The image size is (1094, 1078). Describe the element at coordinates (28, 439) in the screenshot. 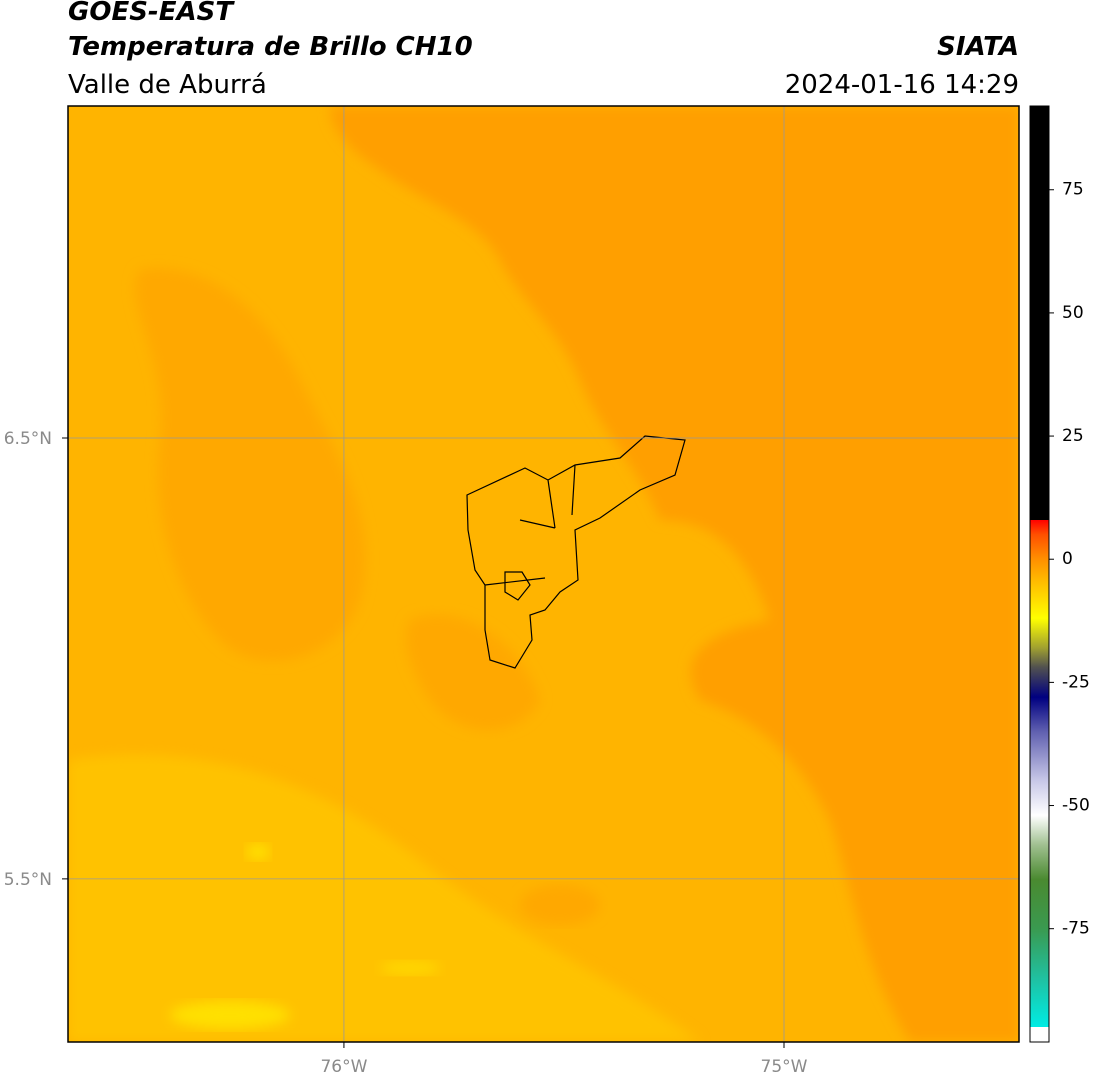

I see `lat-label: 6.5°N` at that location.